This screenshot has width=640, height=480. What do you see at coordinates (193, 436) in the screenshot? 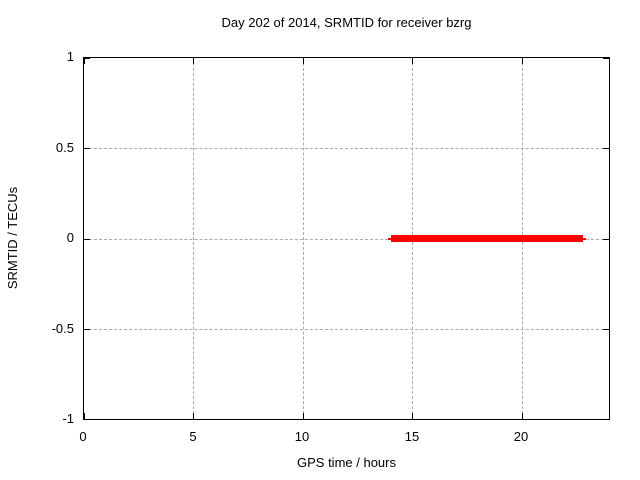
I see `x-tick-label: 5` at bounding box center [193, 436].